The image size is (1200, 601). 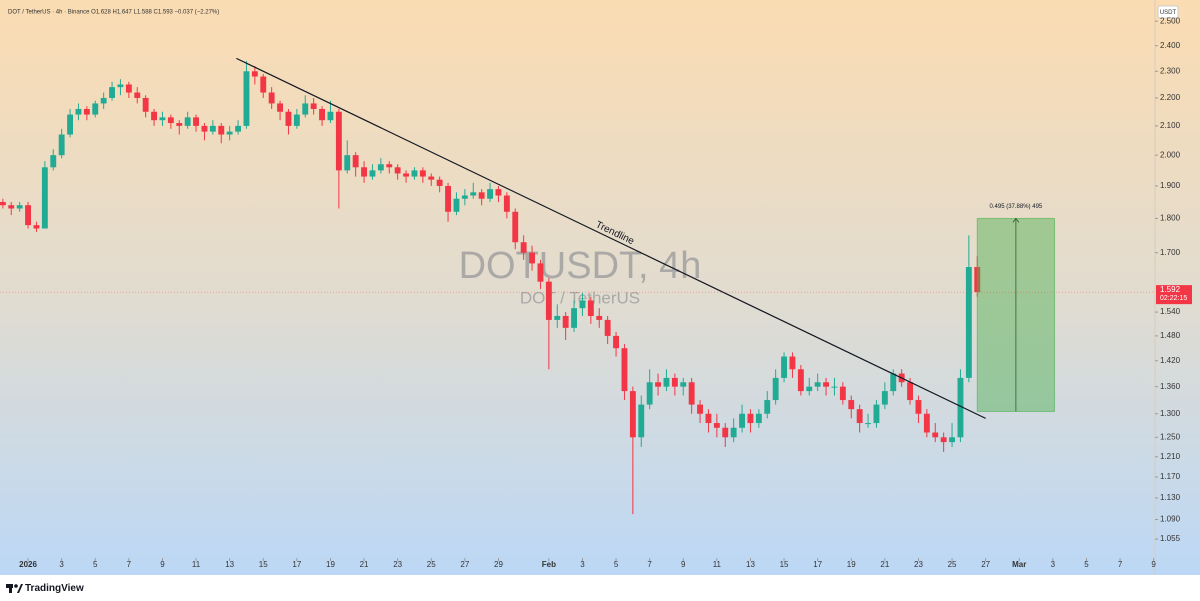 I want to click on y-tick-label: 1.540, so click(x=1170, y=311).